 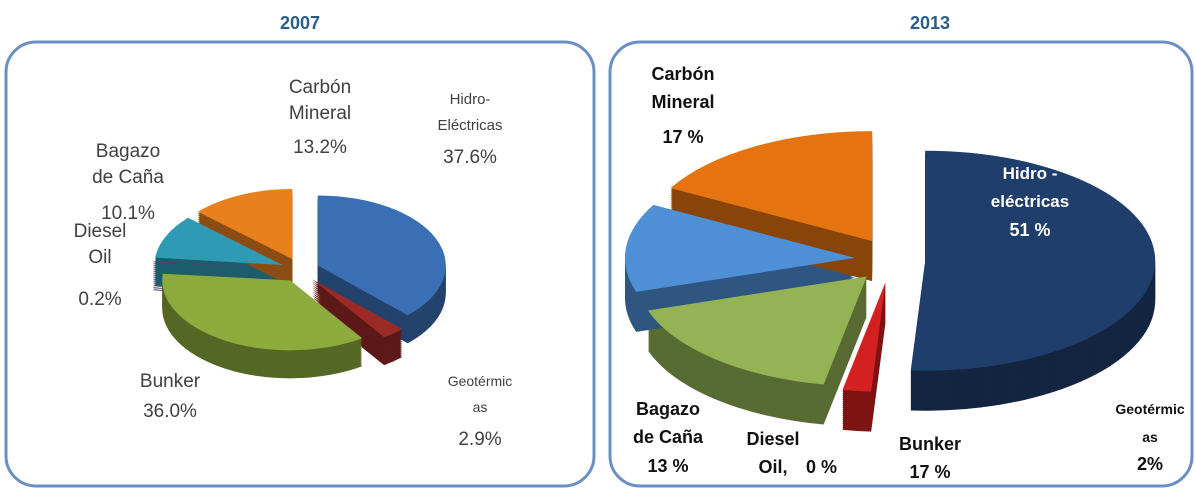 What do you see at coordinates (300, 23) in the screenshot?
I see `chart-title: 2007` at bounding box center [300, 23].